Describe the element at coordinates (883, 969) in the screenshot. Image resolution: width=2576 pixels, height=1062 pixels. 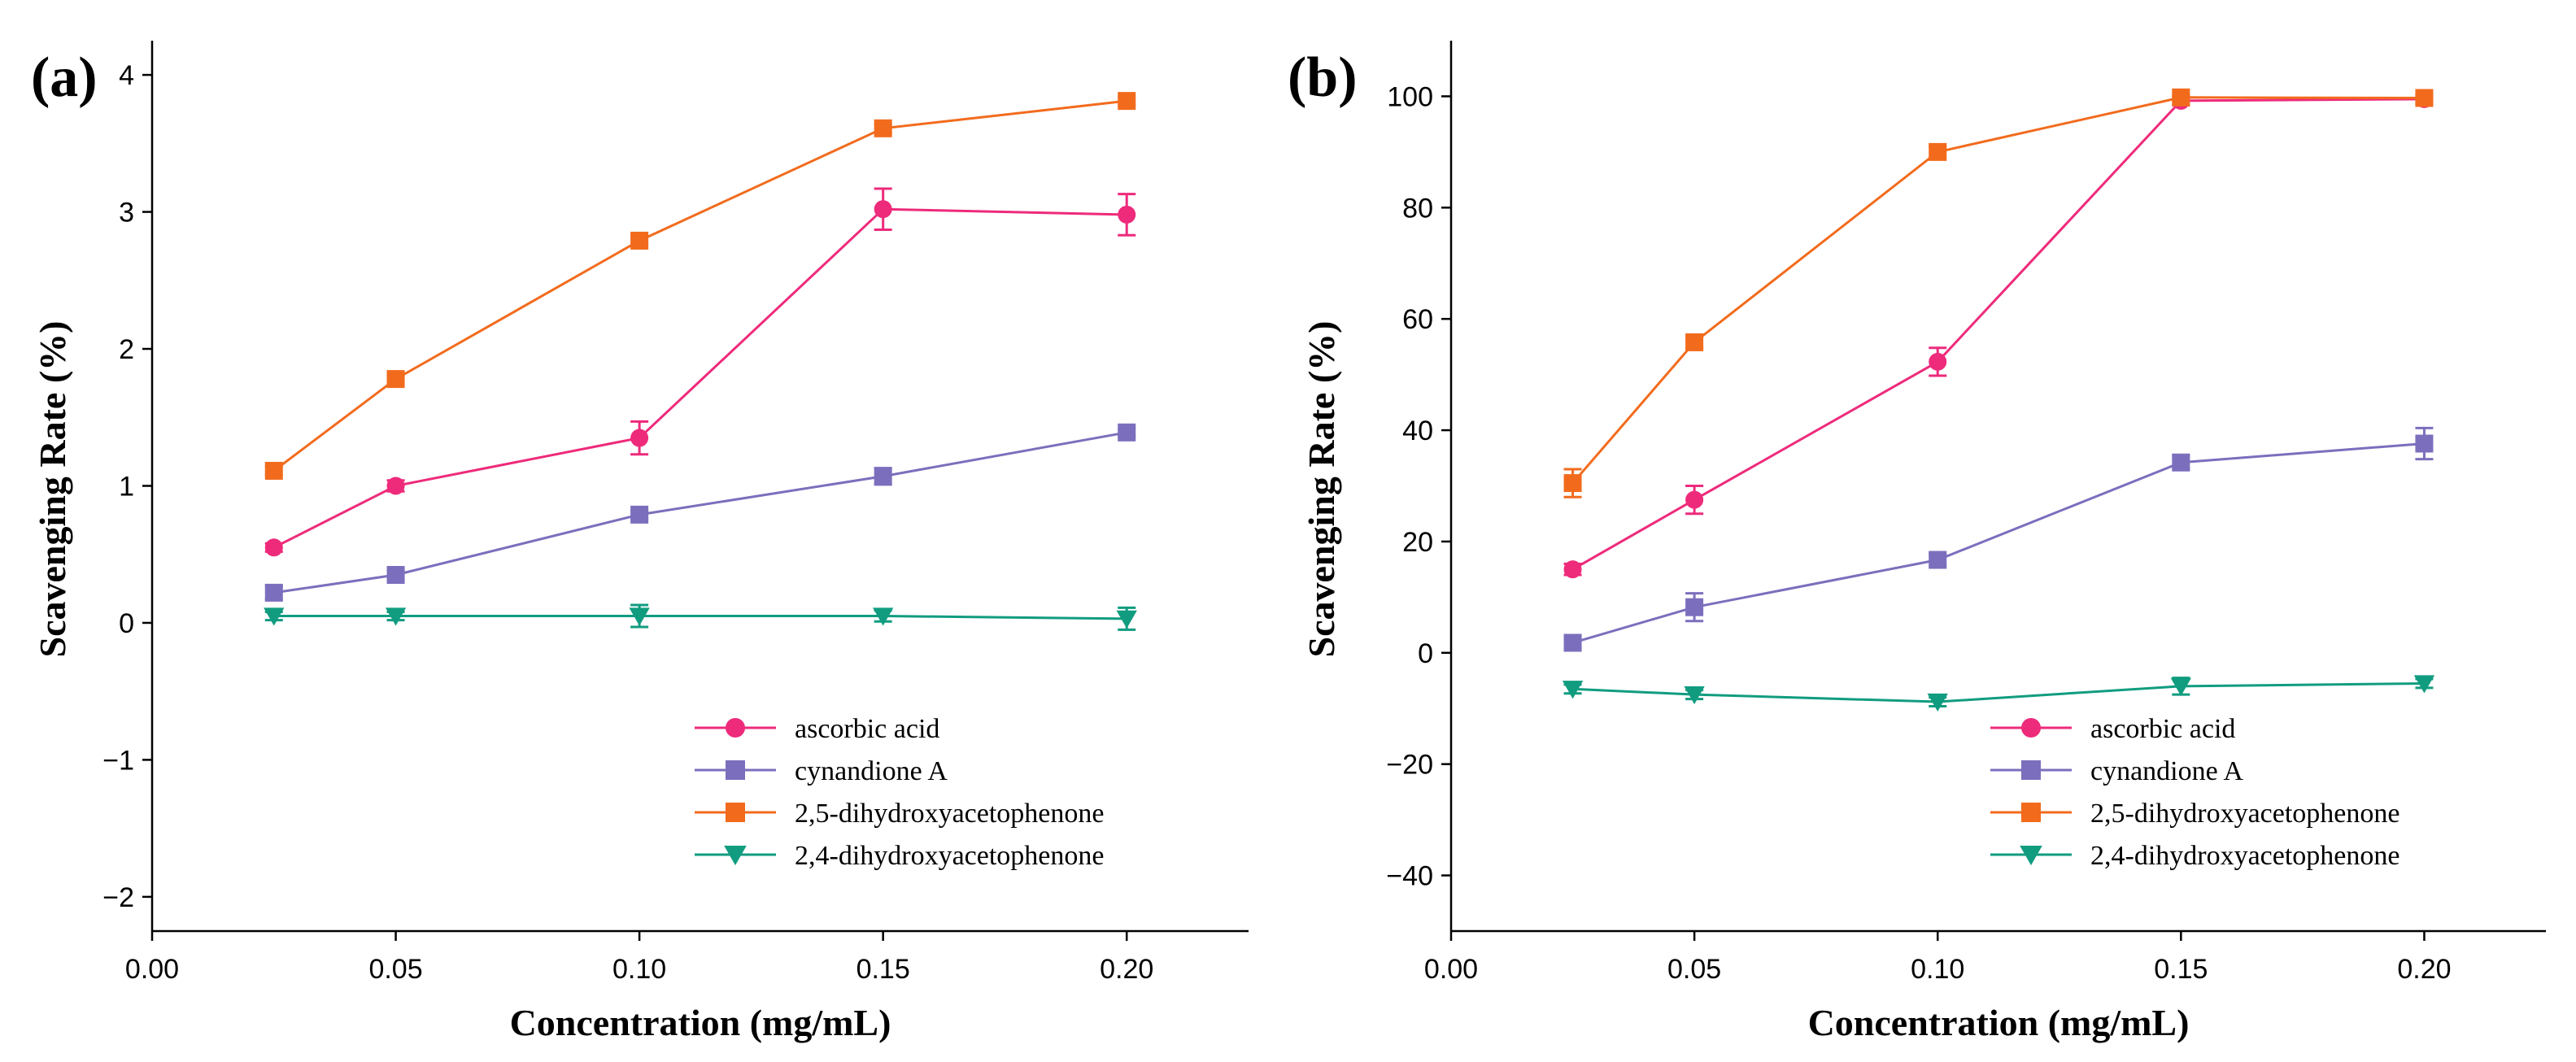
I see `x-tick-label: 0.15` at that location.